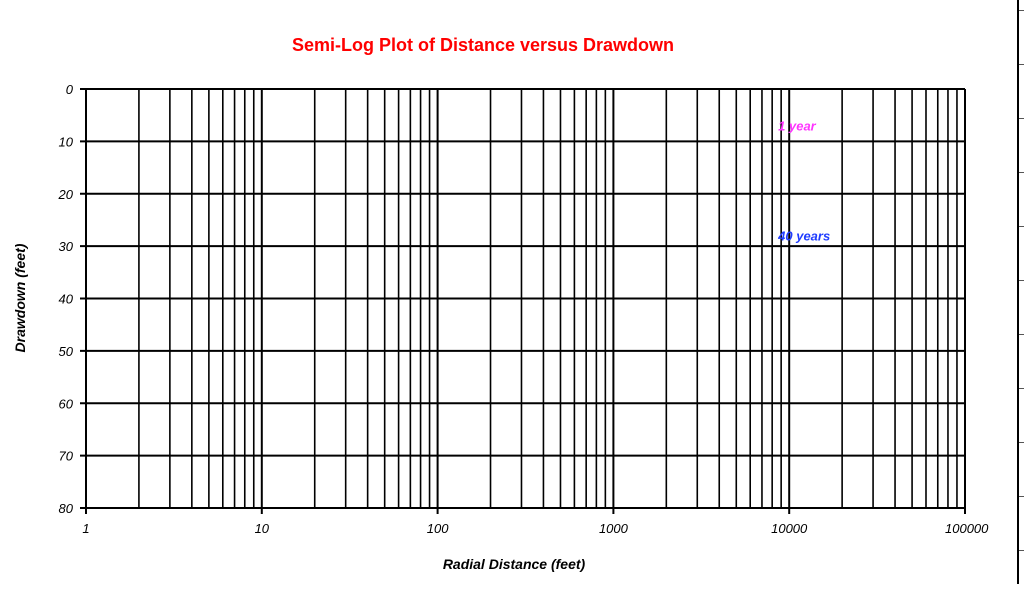 This screenshot has height=589, width=1024. I want to click on right-border-ticks, so click(1021, 292).